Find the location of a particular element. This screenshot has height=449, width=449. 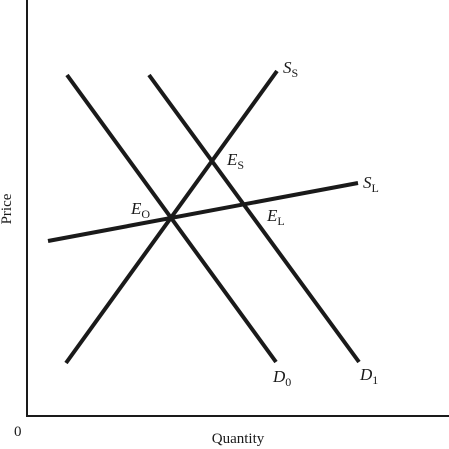

label-eo: EO is located at coordinates (140, 210).